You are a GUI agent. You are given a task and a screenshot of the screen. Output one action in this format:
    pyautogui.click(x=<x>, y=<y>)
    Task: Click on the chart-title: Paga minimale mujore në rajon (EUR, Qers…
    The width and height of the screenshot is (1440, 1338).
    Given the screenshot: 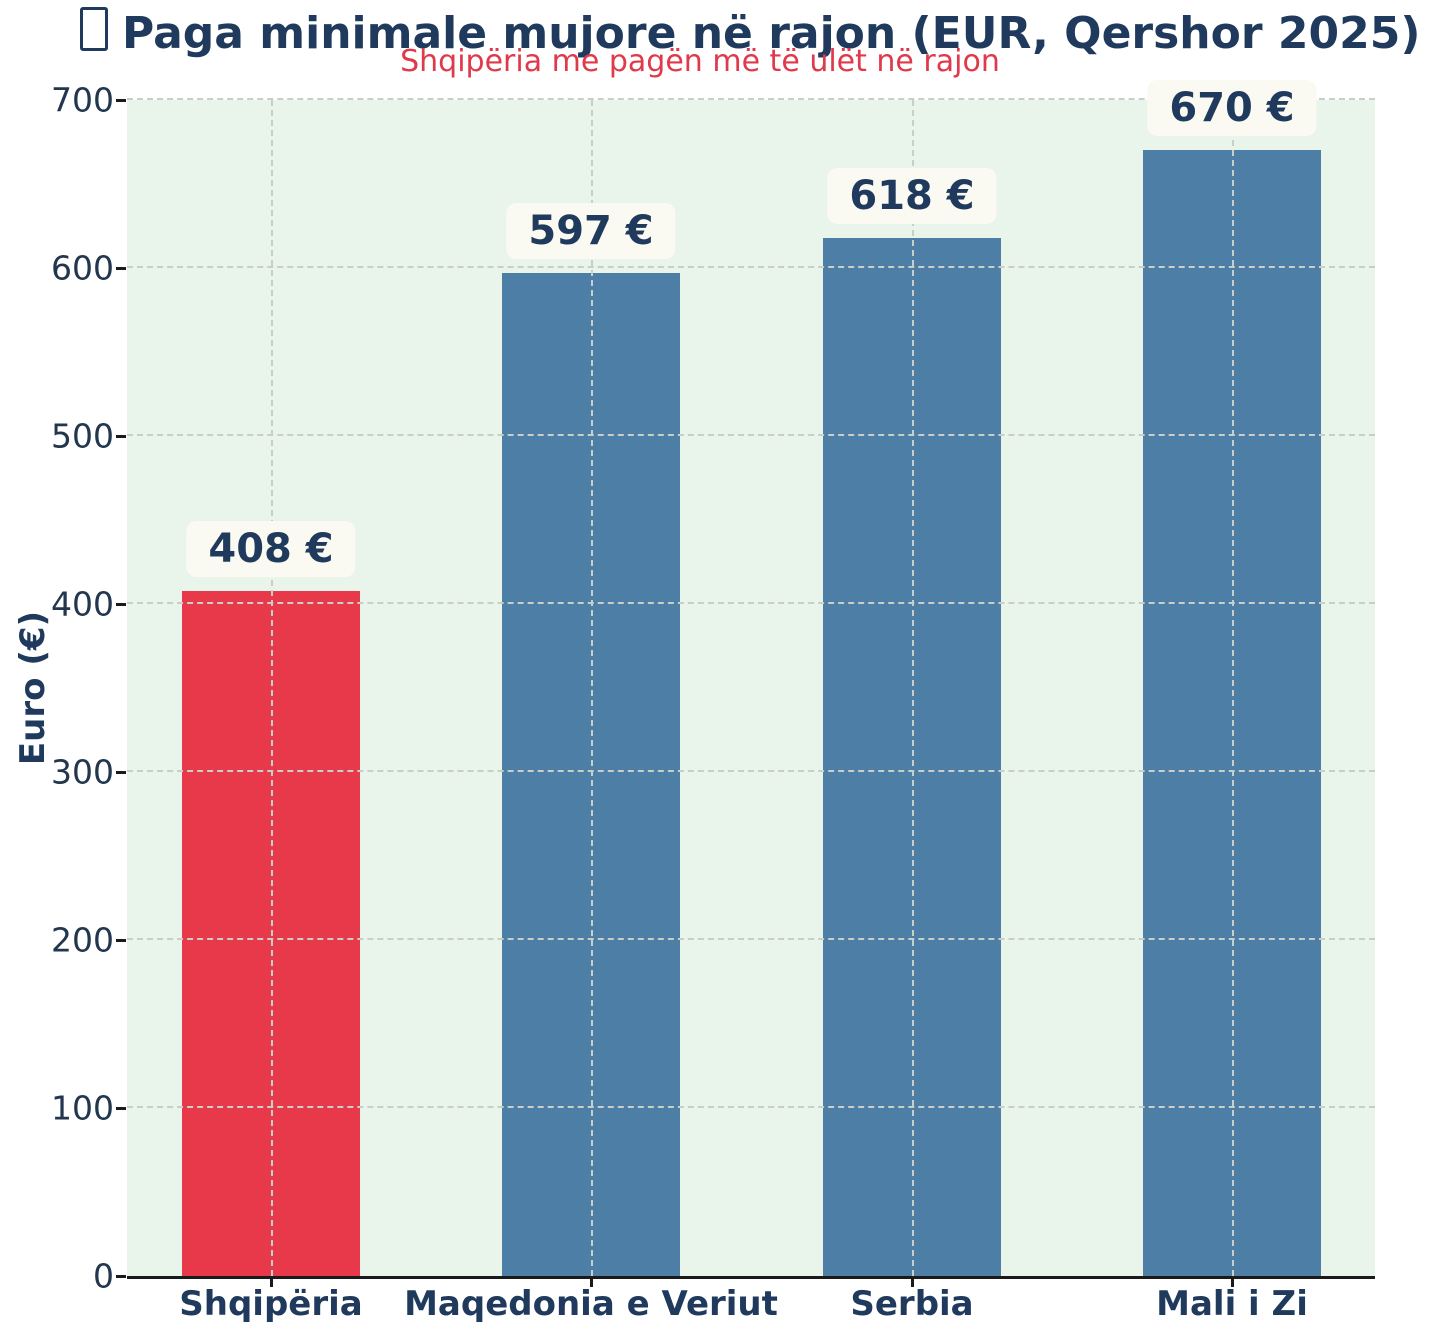 What is the action you would take?
    pyautogui.click(x=750, y=31)
    